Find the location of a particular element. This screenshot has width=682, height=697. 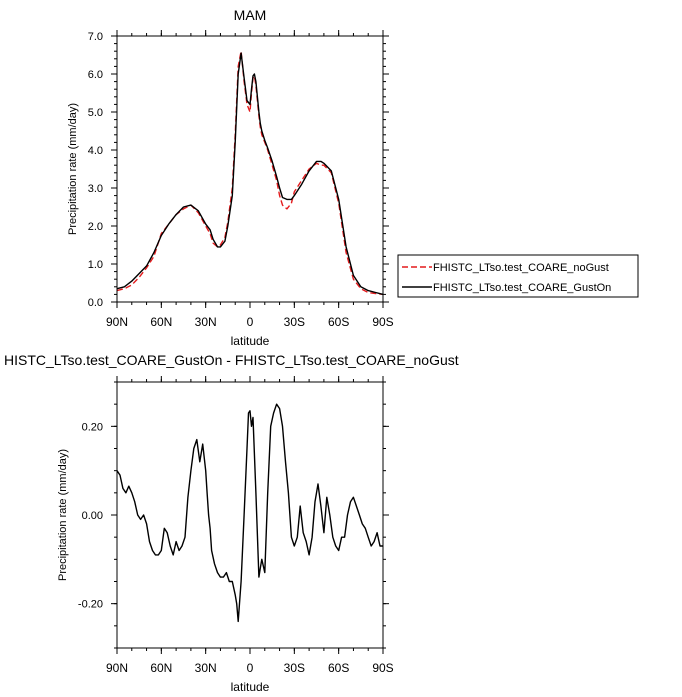

y-tick-label: 4.0 is located at coordinates (95, 151).